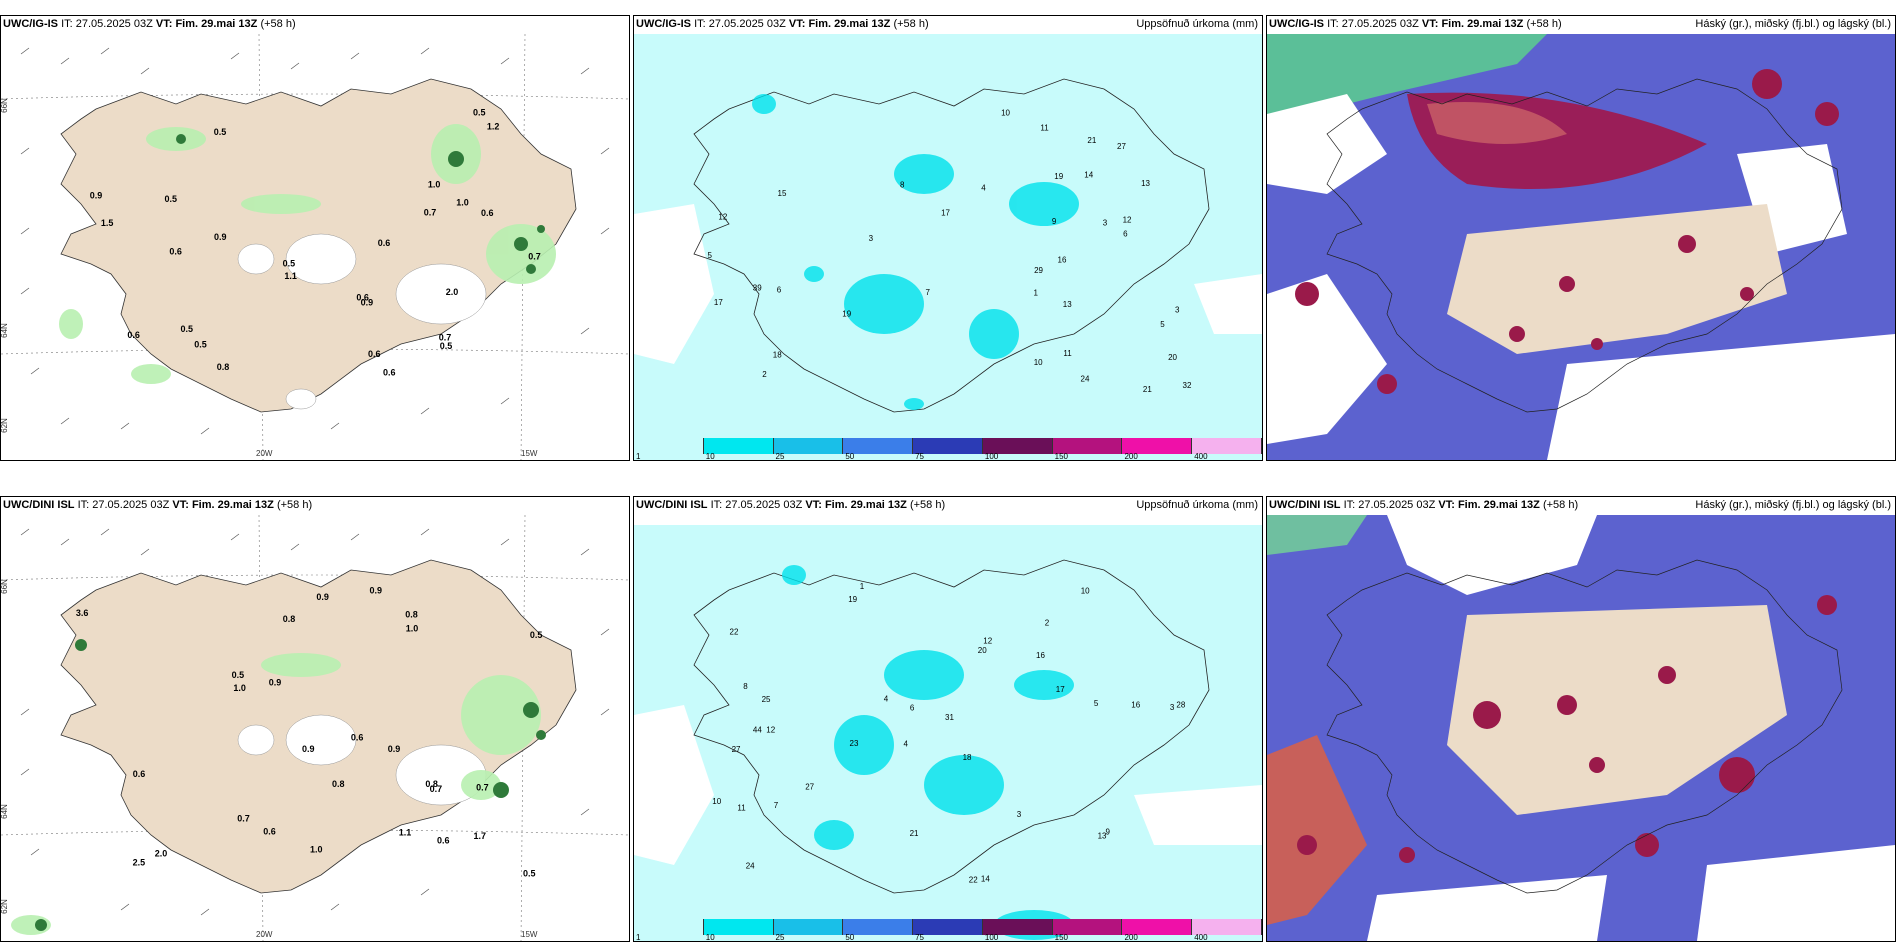  I want to click on colorbar-label: 200, so click(1131, 456).